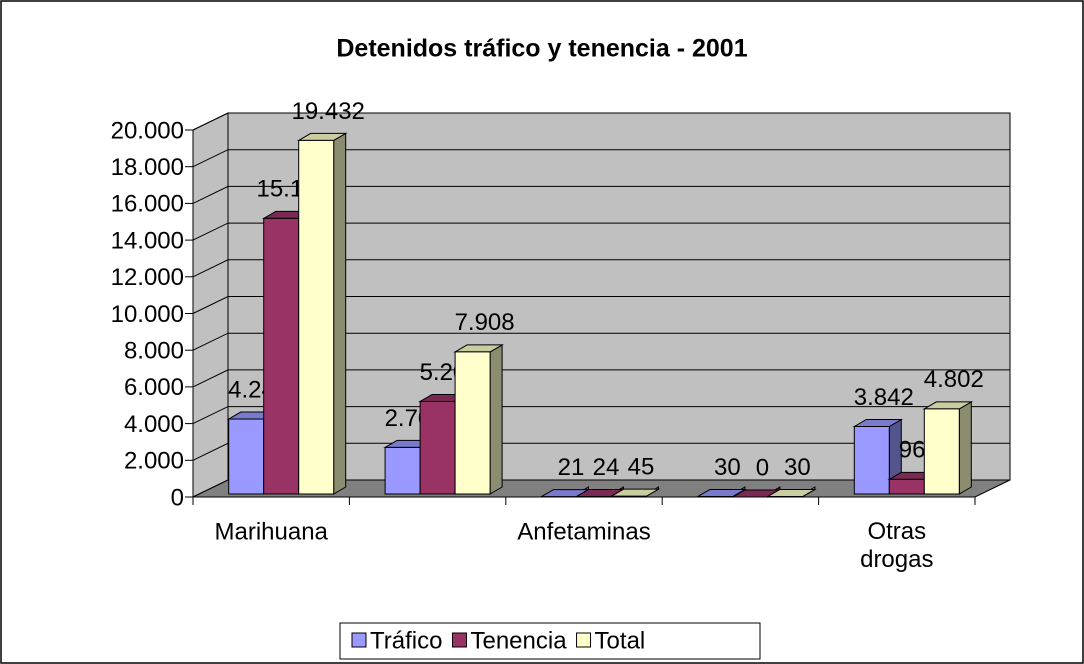  I want to click on y-tick-label: 16.000, so click(147, 204).